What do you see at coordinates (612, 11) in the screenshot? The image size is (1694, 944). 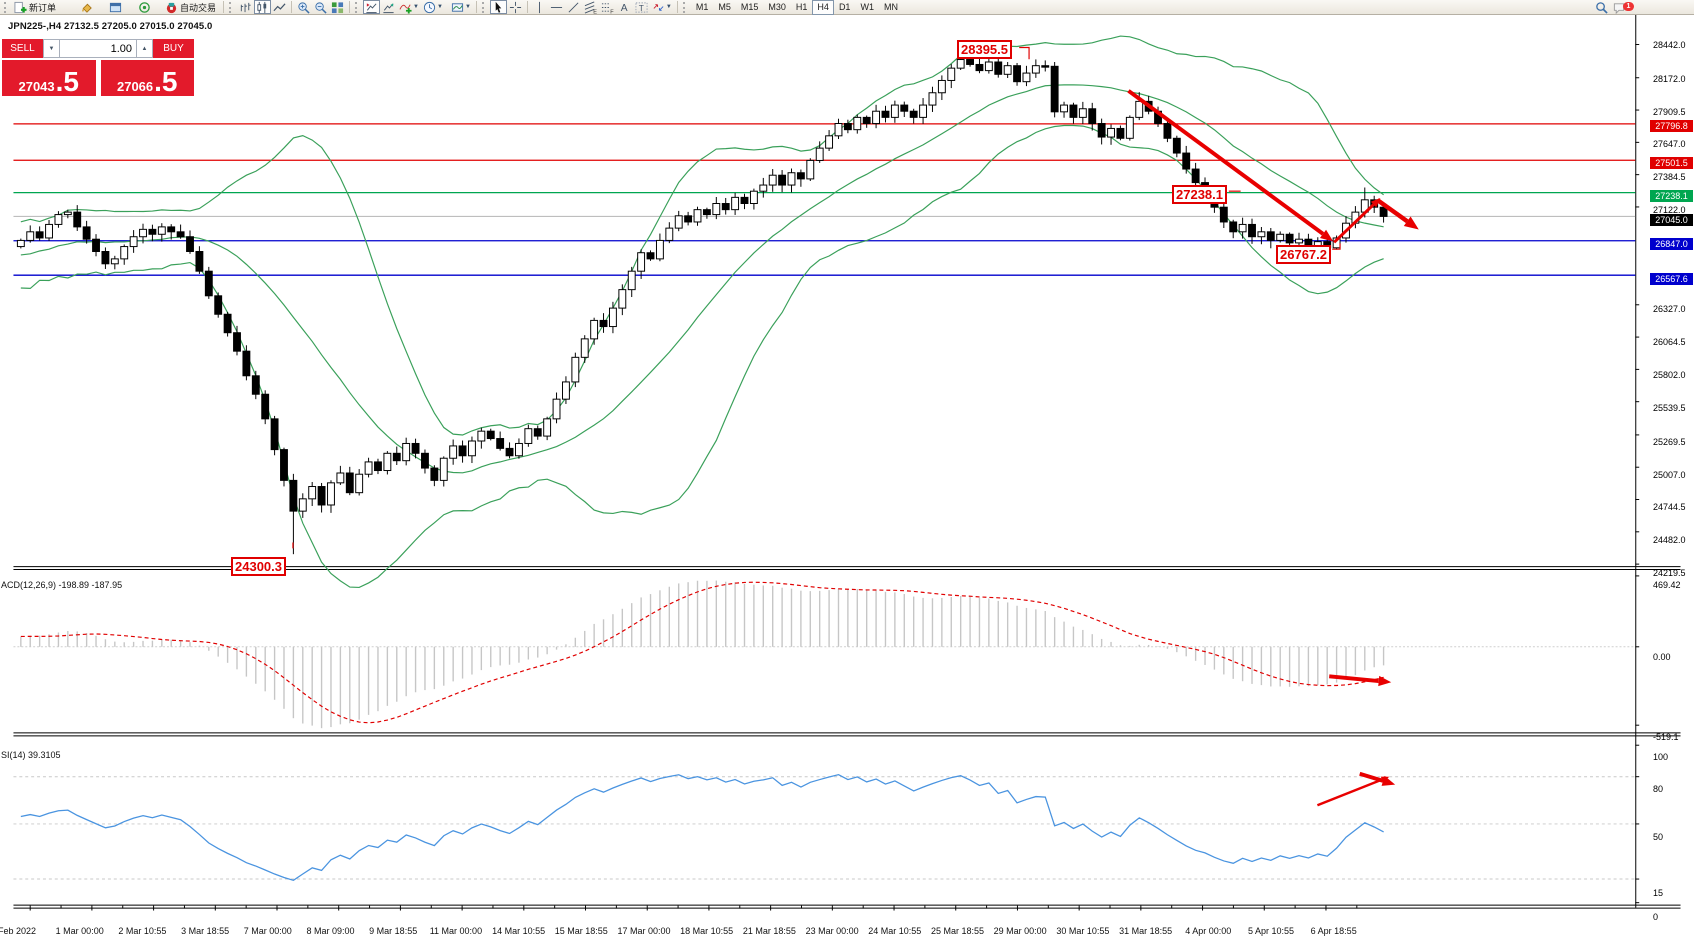 I see `svg-text: F` at bounding box center [612, 11].